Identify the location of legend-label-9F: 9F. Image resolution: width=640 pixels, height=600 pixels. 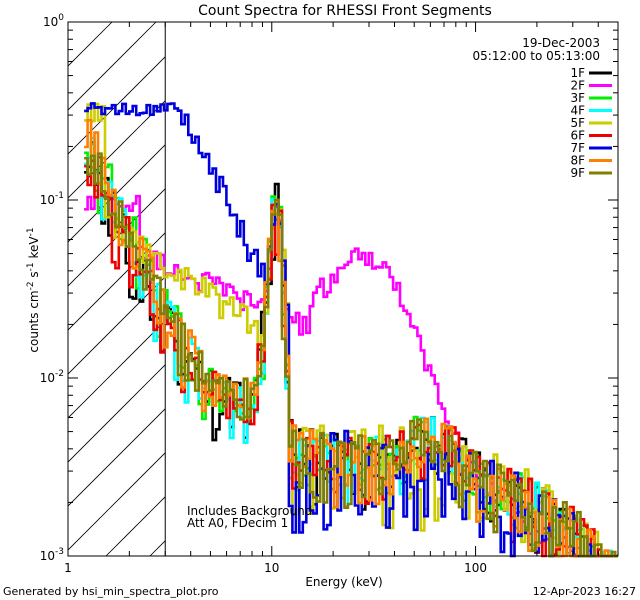
(577, 173).